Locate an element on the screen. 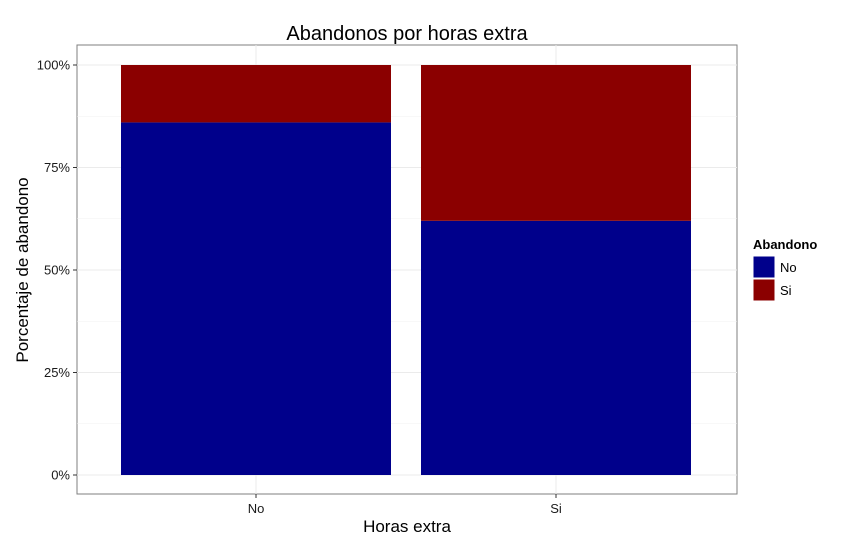 The width and height of the screenshot is (861, 546). y-tick-label: 25% is located at coordinates (57, 372).